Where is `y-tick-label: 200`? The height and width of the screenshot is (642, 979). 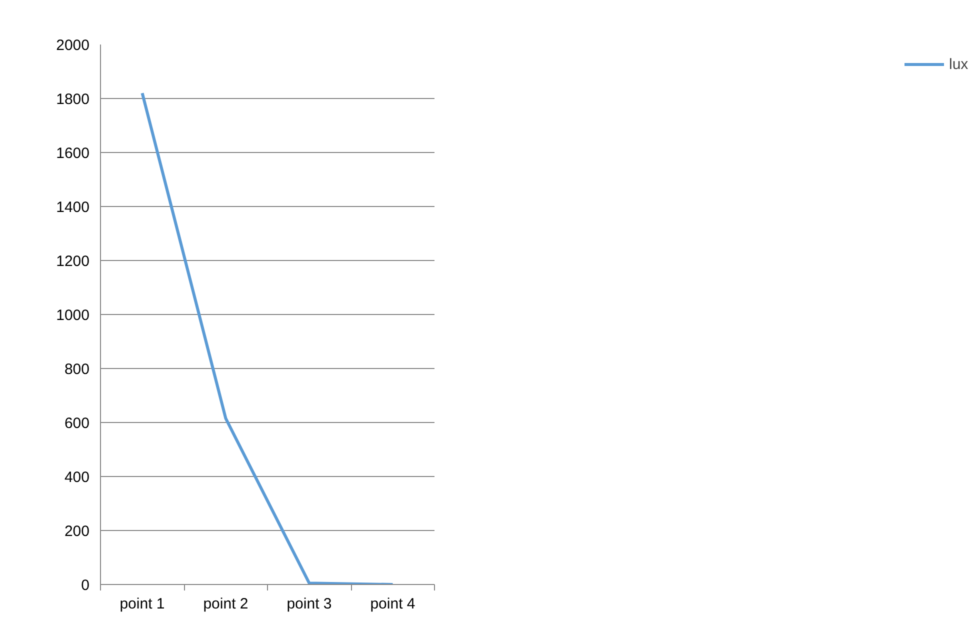
y-tick-label: 200 is located at coordinates (77, 531).